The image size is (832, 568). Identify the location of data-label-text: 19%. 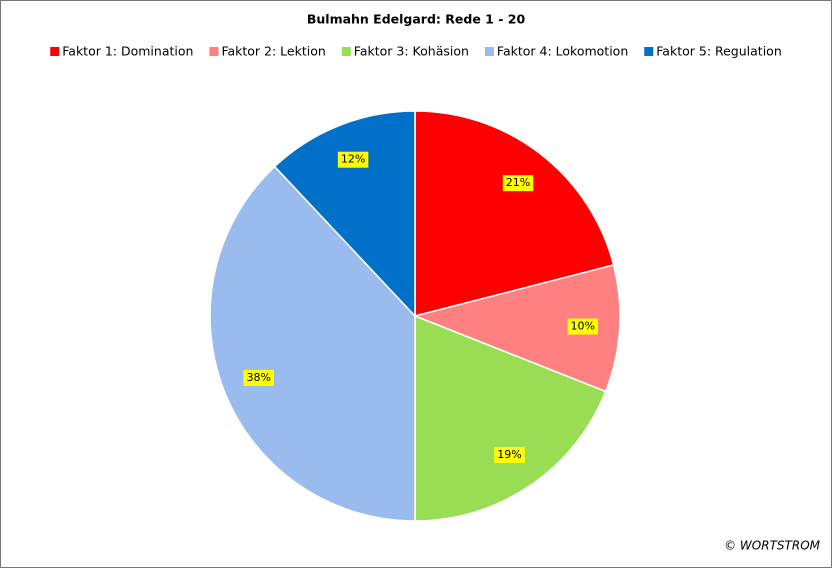
(509, 454).